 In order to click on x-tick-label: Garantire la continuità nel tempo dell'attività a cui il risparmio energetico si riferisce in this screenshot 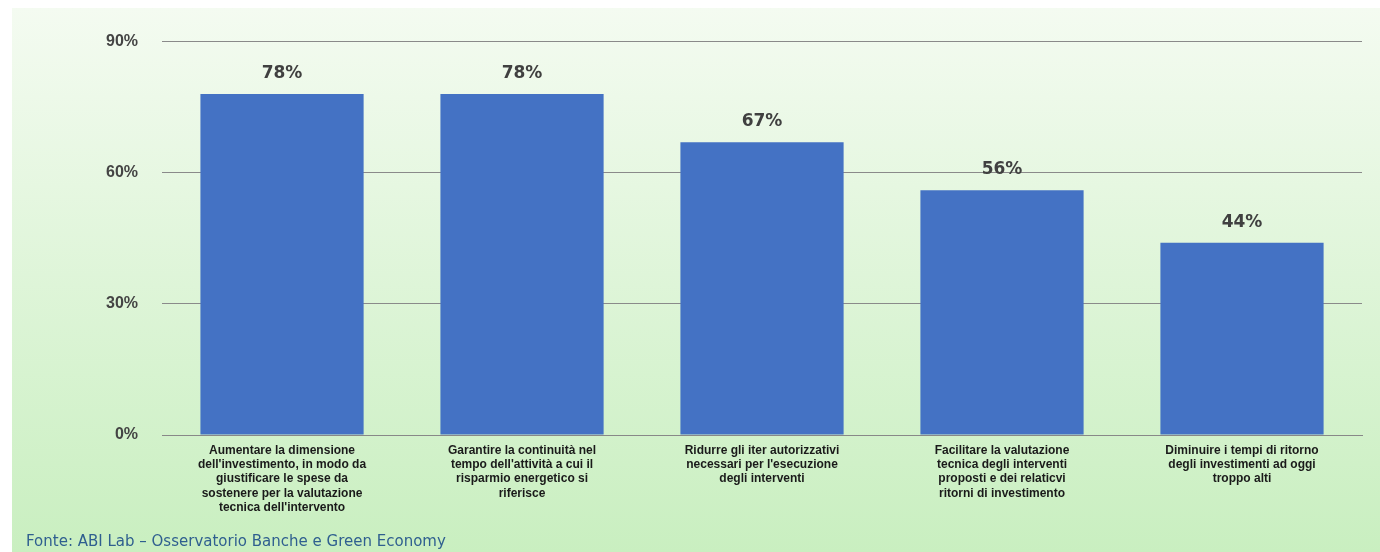, I will do `click(522, 471)`.